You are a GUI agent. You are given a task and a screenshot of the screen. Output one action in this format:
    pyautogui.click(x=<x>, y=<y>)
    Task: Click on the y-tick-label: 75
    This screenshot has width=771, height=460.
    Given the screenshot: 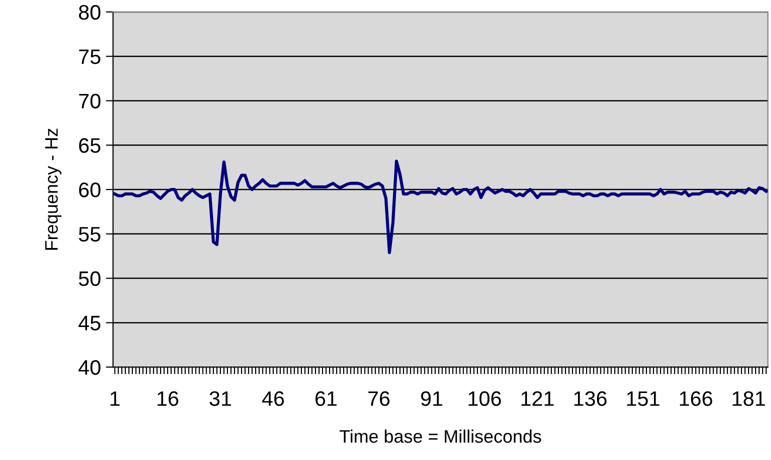 What is the action you would take?
    pyautogui.click(x=89, y=57)
    